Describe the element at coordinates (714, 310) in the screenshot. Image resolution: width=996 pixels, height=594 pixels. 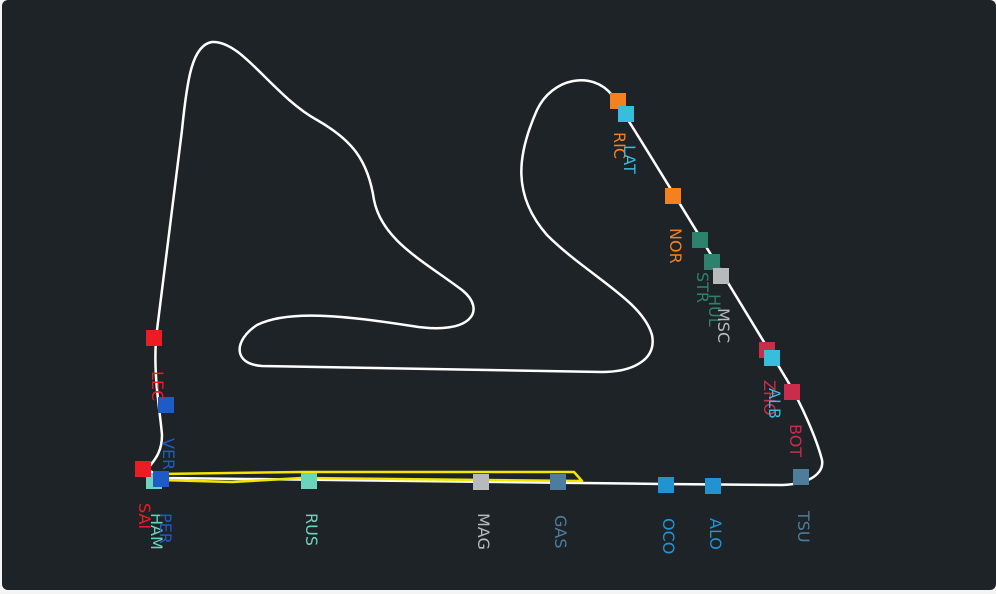
I see `driver-label: HUL` at that location.